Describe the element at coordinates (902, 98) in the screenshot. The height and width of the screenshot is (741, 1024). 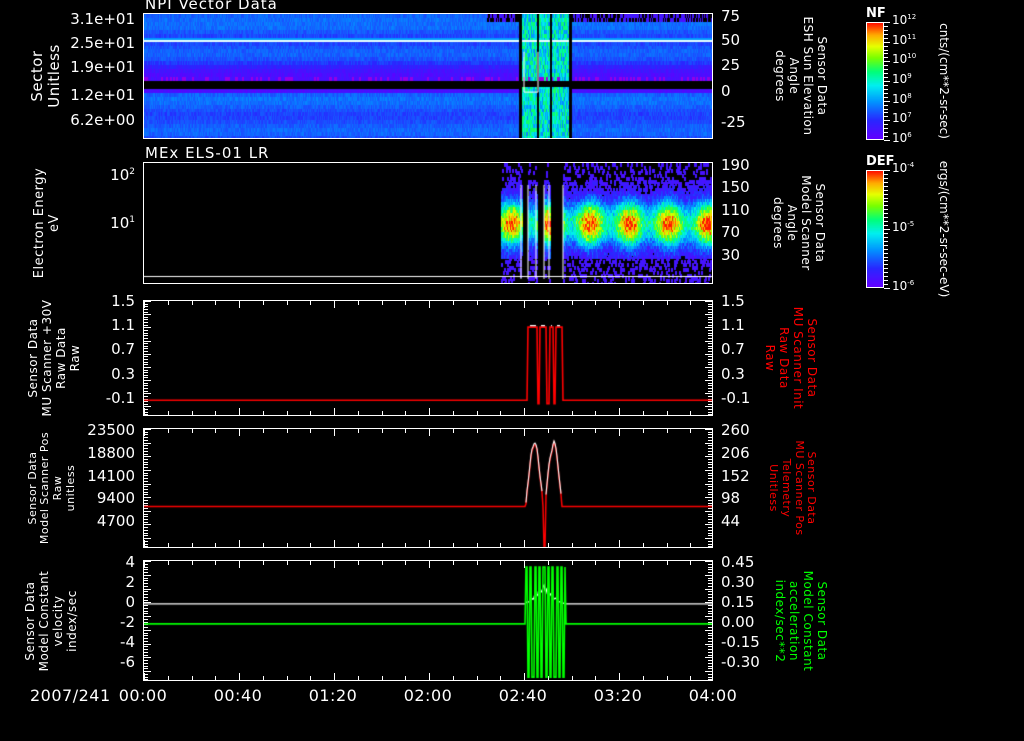
I see `colorbar-tick-label: 108` at that location.